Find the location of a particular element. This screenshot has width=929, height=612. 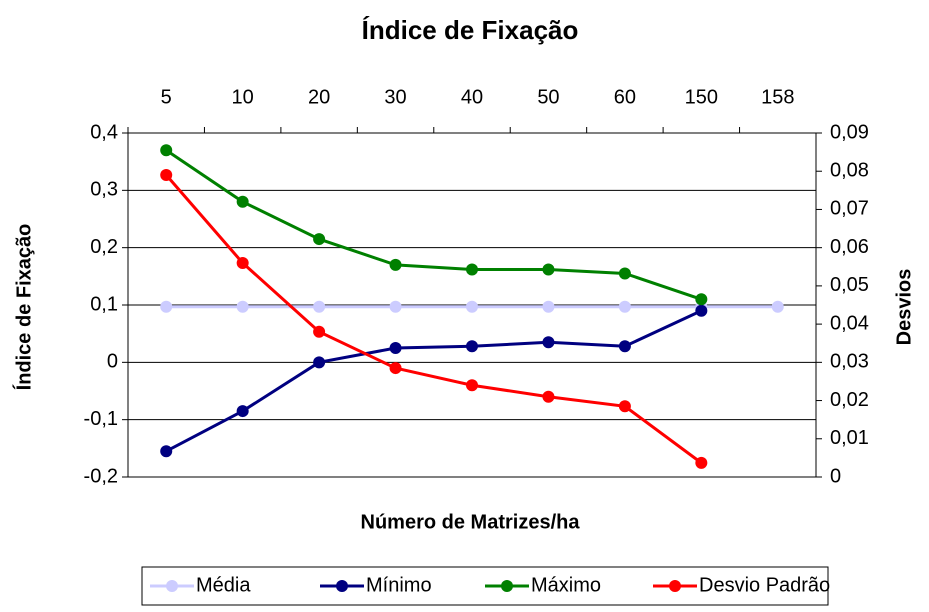

x-tick-label: 40 is located at coordinates (472, 97).